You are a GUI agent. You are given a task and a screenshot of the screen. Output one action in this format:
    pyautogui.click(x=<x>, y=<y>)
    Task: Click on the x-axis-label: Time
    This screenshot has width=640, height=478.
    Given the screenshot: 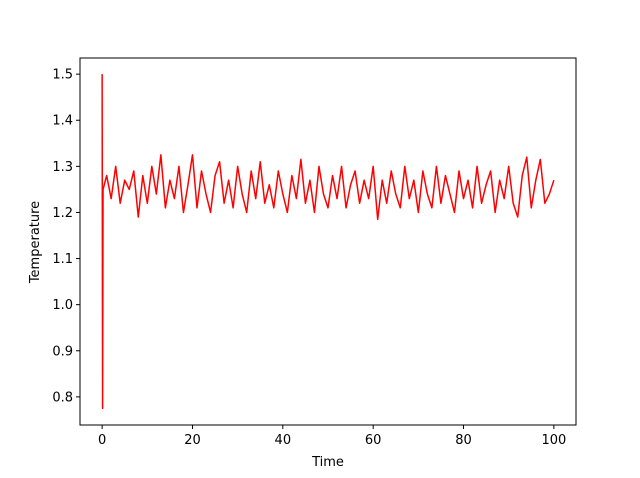 What is the action you would take?
    pyautogui.click(x=327, y=462)
    